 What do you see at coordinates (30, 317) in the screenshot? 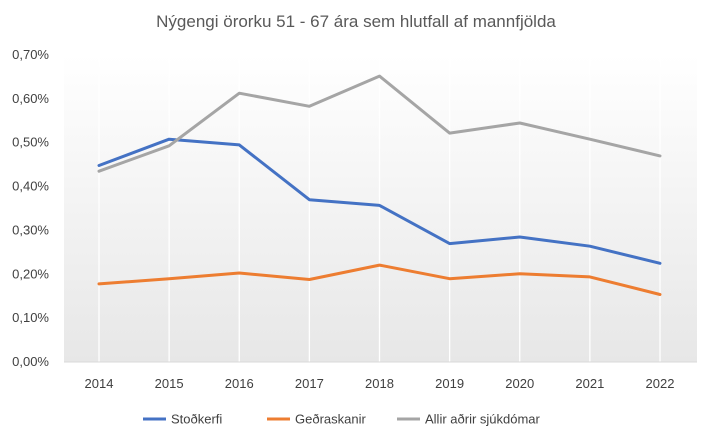
I see `y-tick-label: 0,10%` at bounding box center [30, 317].